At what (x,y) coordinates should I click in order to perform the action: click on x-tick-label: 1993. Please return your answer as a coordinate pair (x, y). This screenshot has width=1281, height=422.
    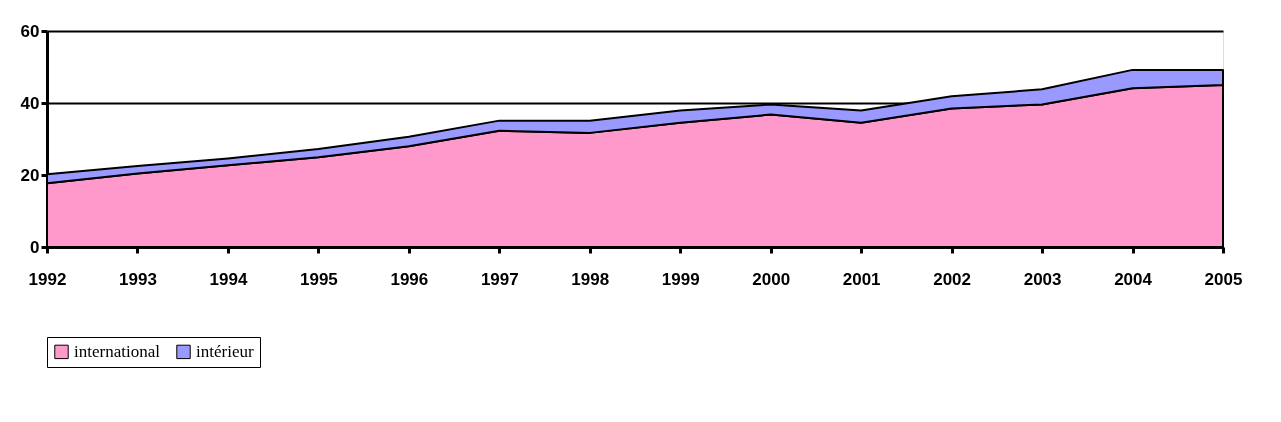
    Looking at the image, I should click on (138, 279).